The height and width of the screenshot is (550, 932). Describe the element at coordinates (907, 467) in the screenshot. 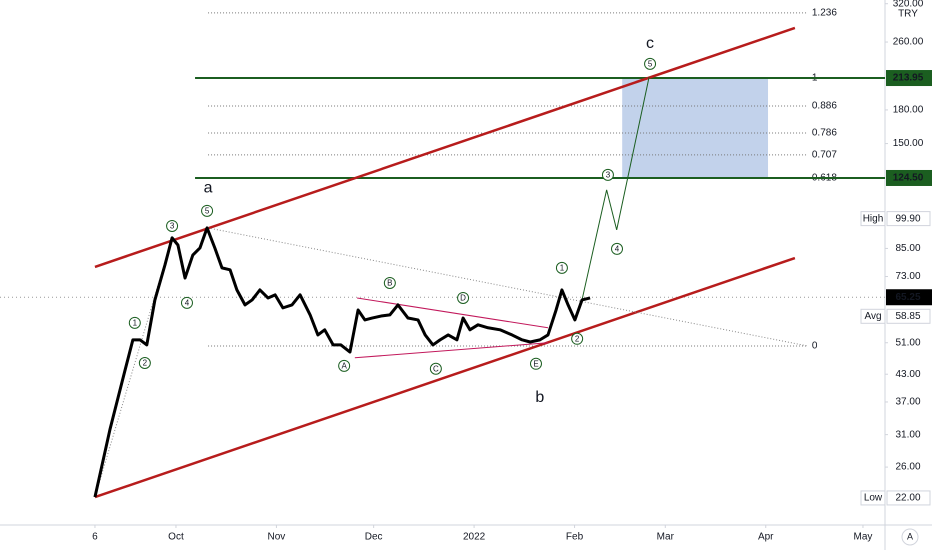

I see `y-tick-label: 26.00` at that location.